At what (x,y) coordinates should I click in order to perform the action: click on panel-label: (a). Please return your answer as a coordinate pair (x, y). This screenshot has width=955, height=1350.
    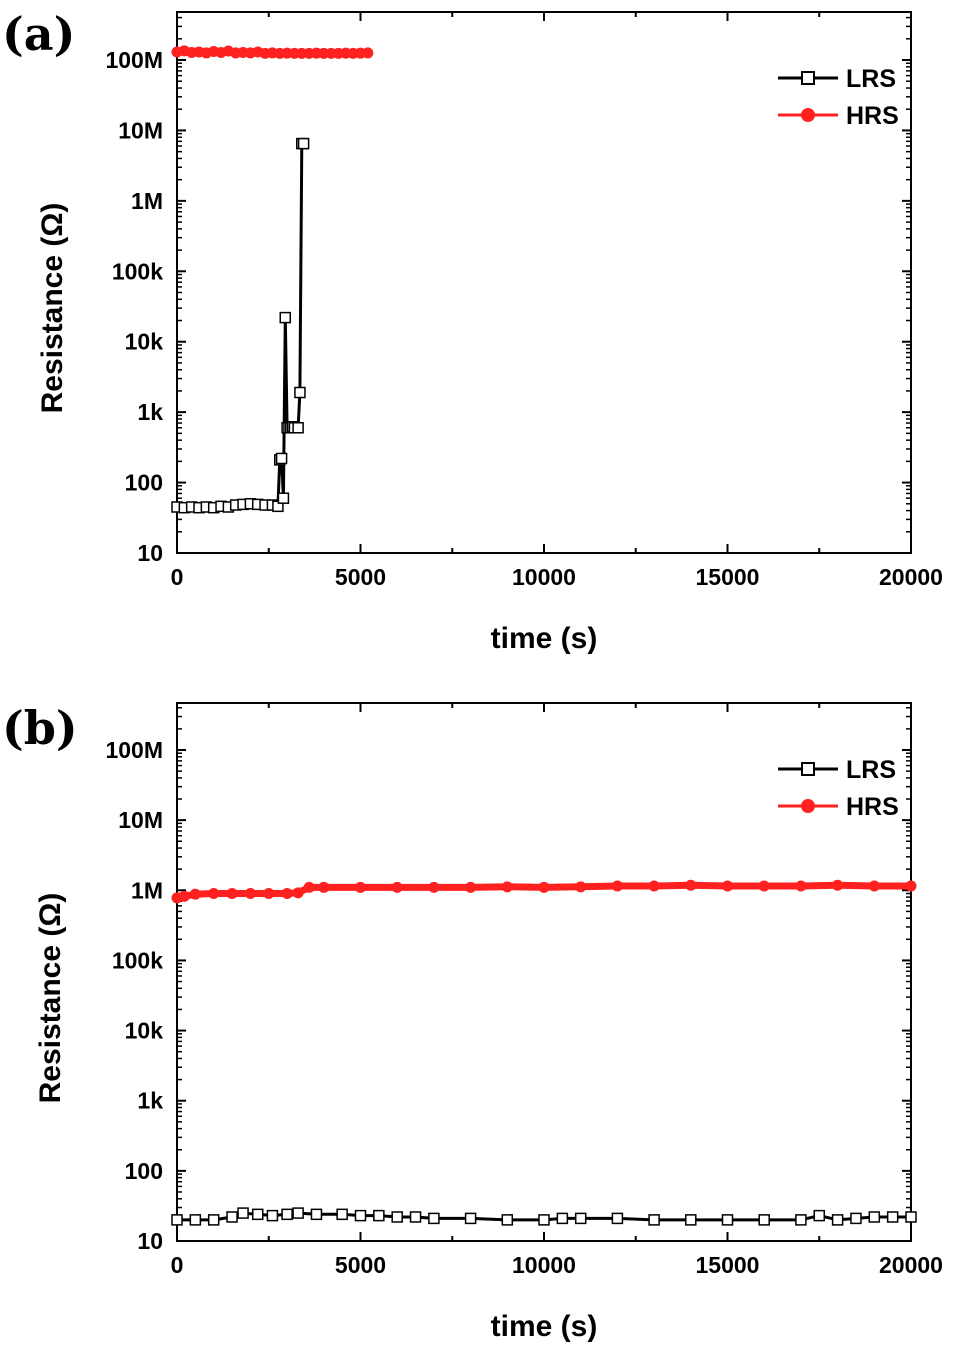
    Looking at the image, I should click on (38, 34).